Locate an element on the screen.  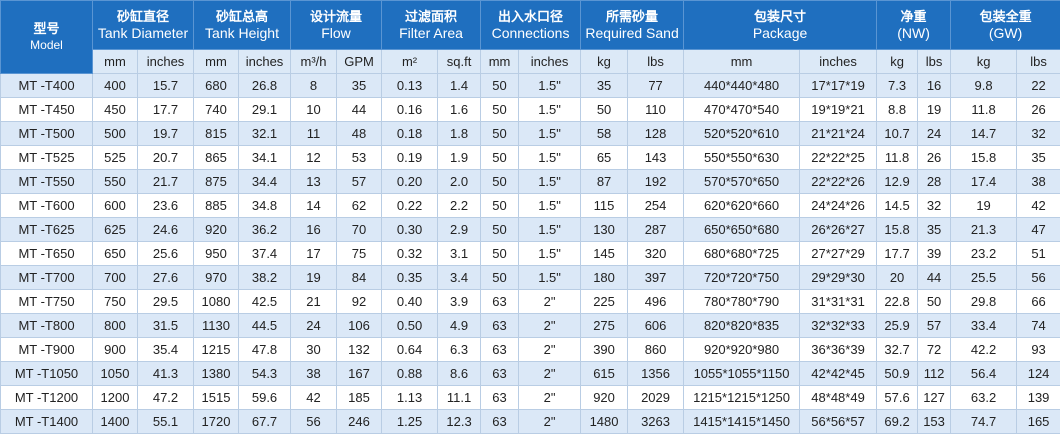
value-cell: 0.50 is located at coordinates (410, 325).